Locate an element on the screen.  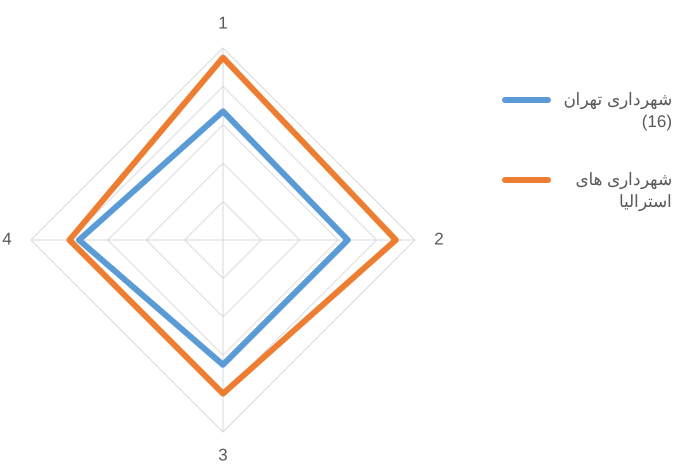
spoke-label: 4 is located at coordinates (7, 238).